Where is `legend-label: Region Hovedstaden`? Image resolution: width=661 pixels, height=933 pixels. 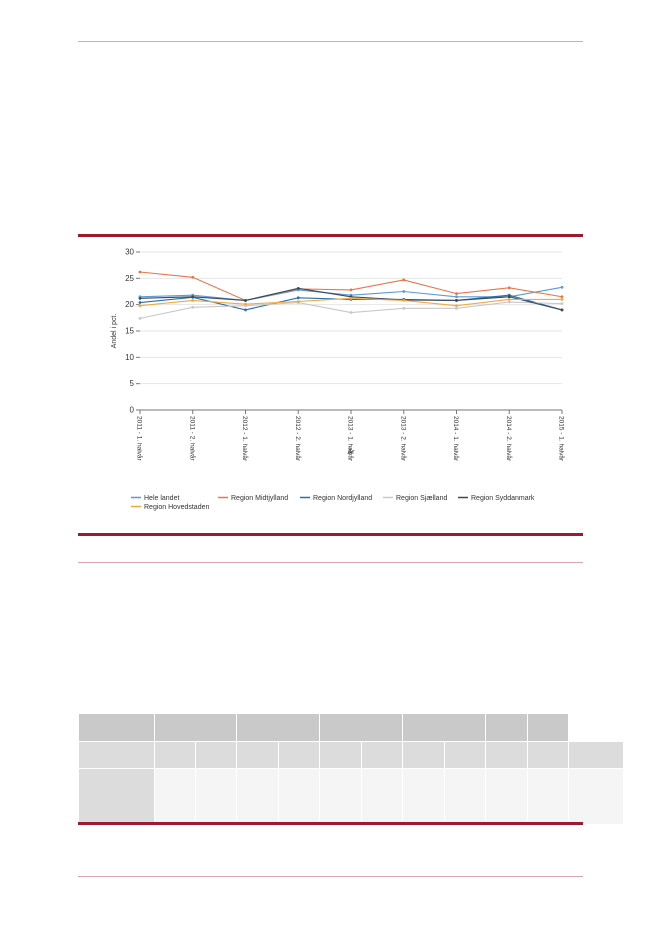
legend-label: Region Hovedstaden is located at coordinates (176, 507).